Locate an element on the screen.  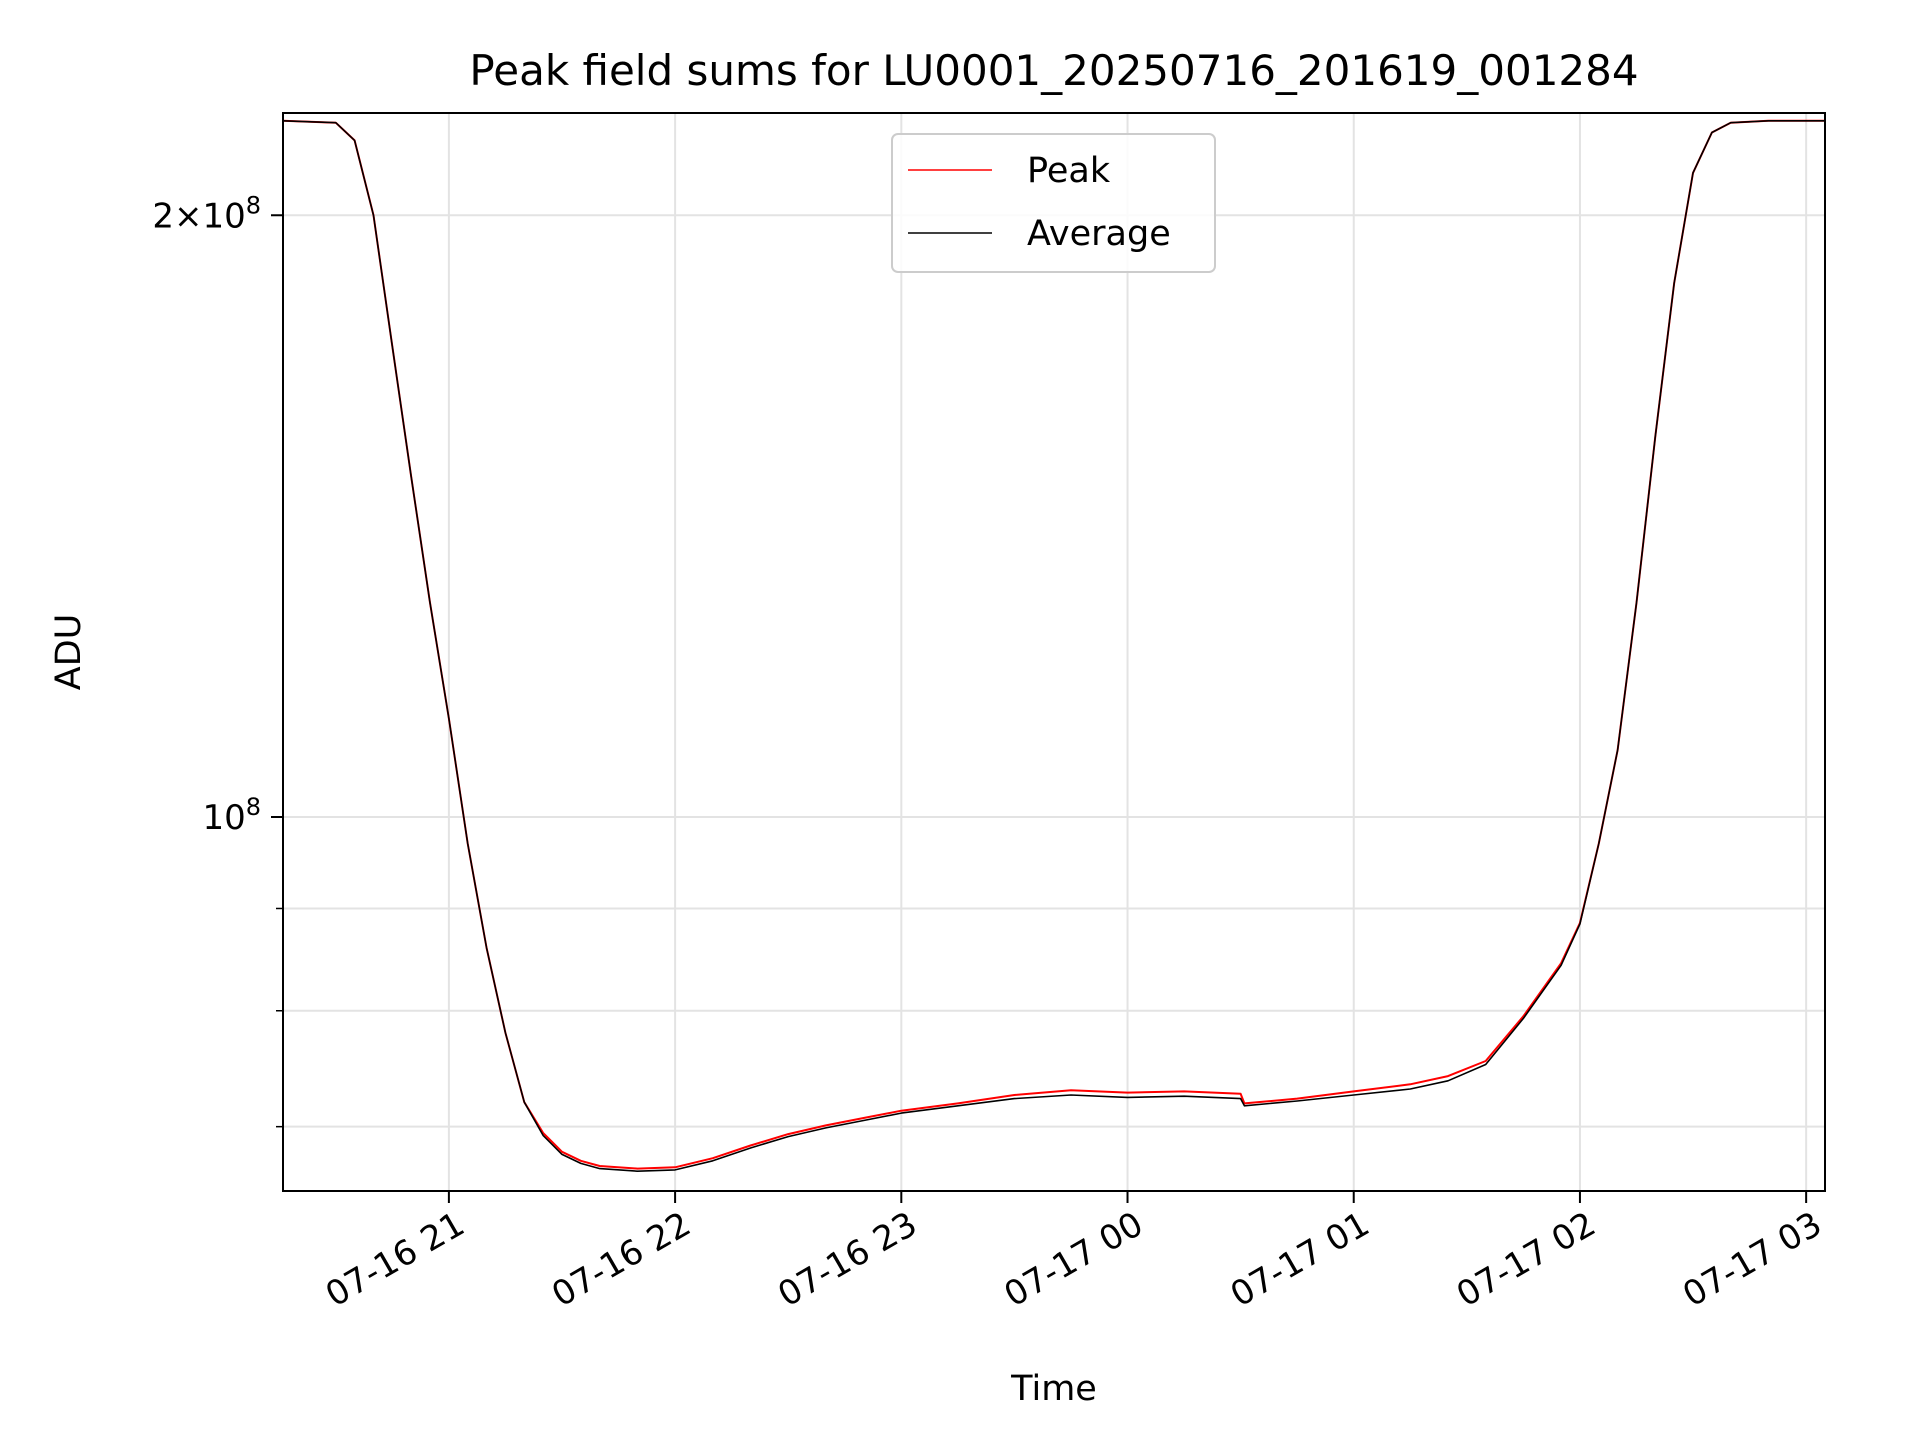
y-axis-label: ADU is located at coordinates (69, 652).